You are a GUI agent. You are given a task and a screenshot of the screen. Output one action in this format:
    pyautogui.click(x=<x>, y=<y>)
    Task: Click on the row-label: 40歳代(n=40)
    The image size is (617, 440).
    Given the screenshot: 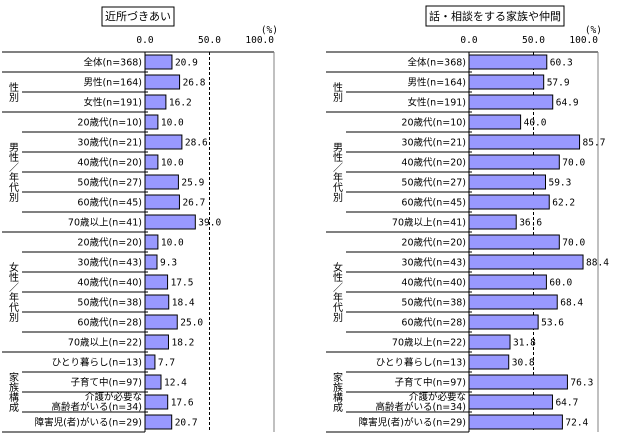 What is the action you would take?
    pyautogui.click(x=109, y=283)
    